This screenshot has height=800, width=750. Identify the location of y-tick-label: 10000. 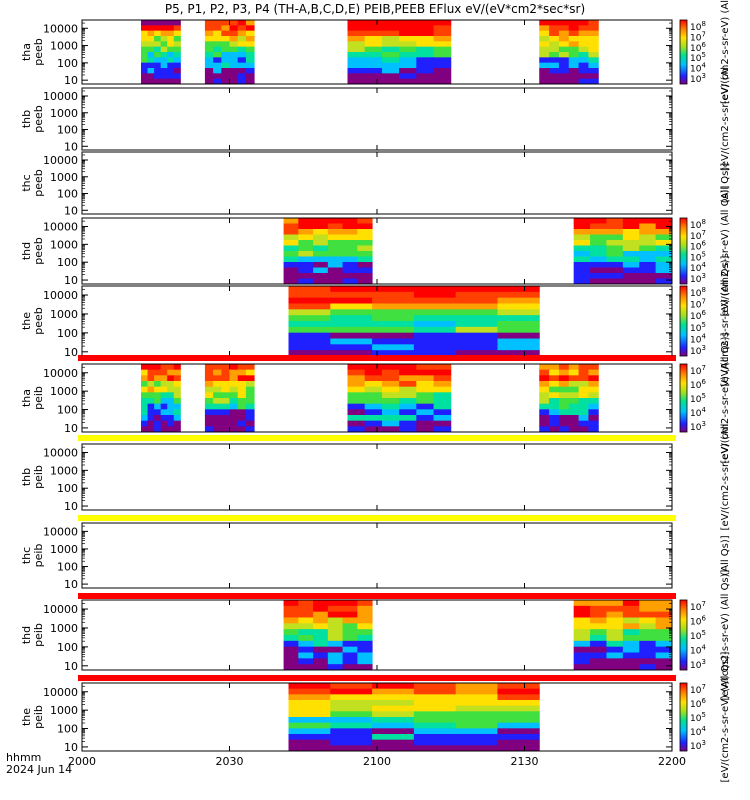
(60, 227).